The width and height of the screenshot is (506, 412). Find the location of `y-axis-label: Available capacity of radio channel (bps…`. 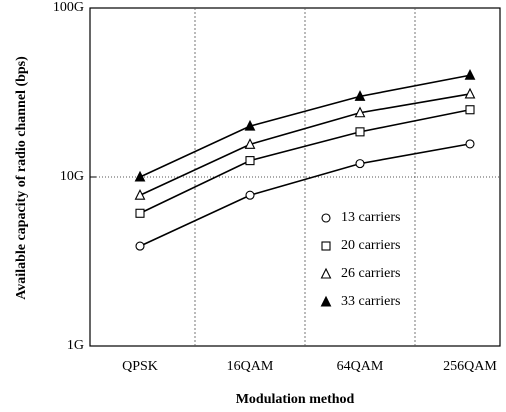

y-axis-label: Available capacity of radio channel (bps… is located at coordinates (21, 178).